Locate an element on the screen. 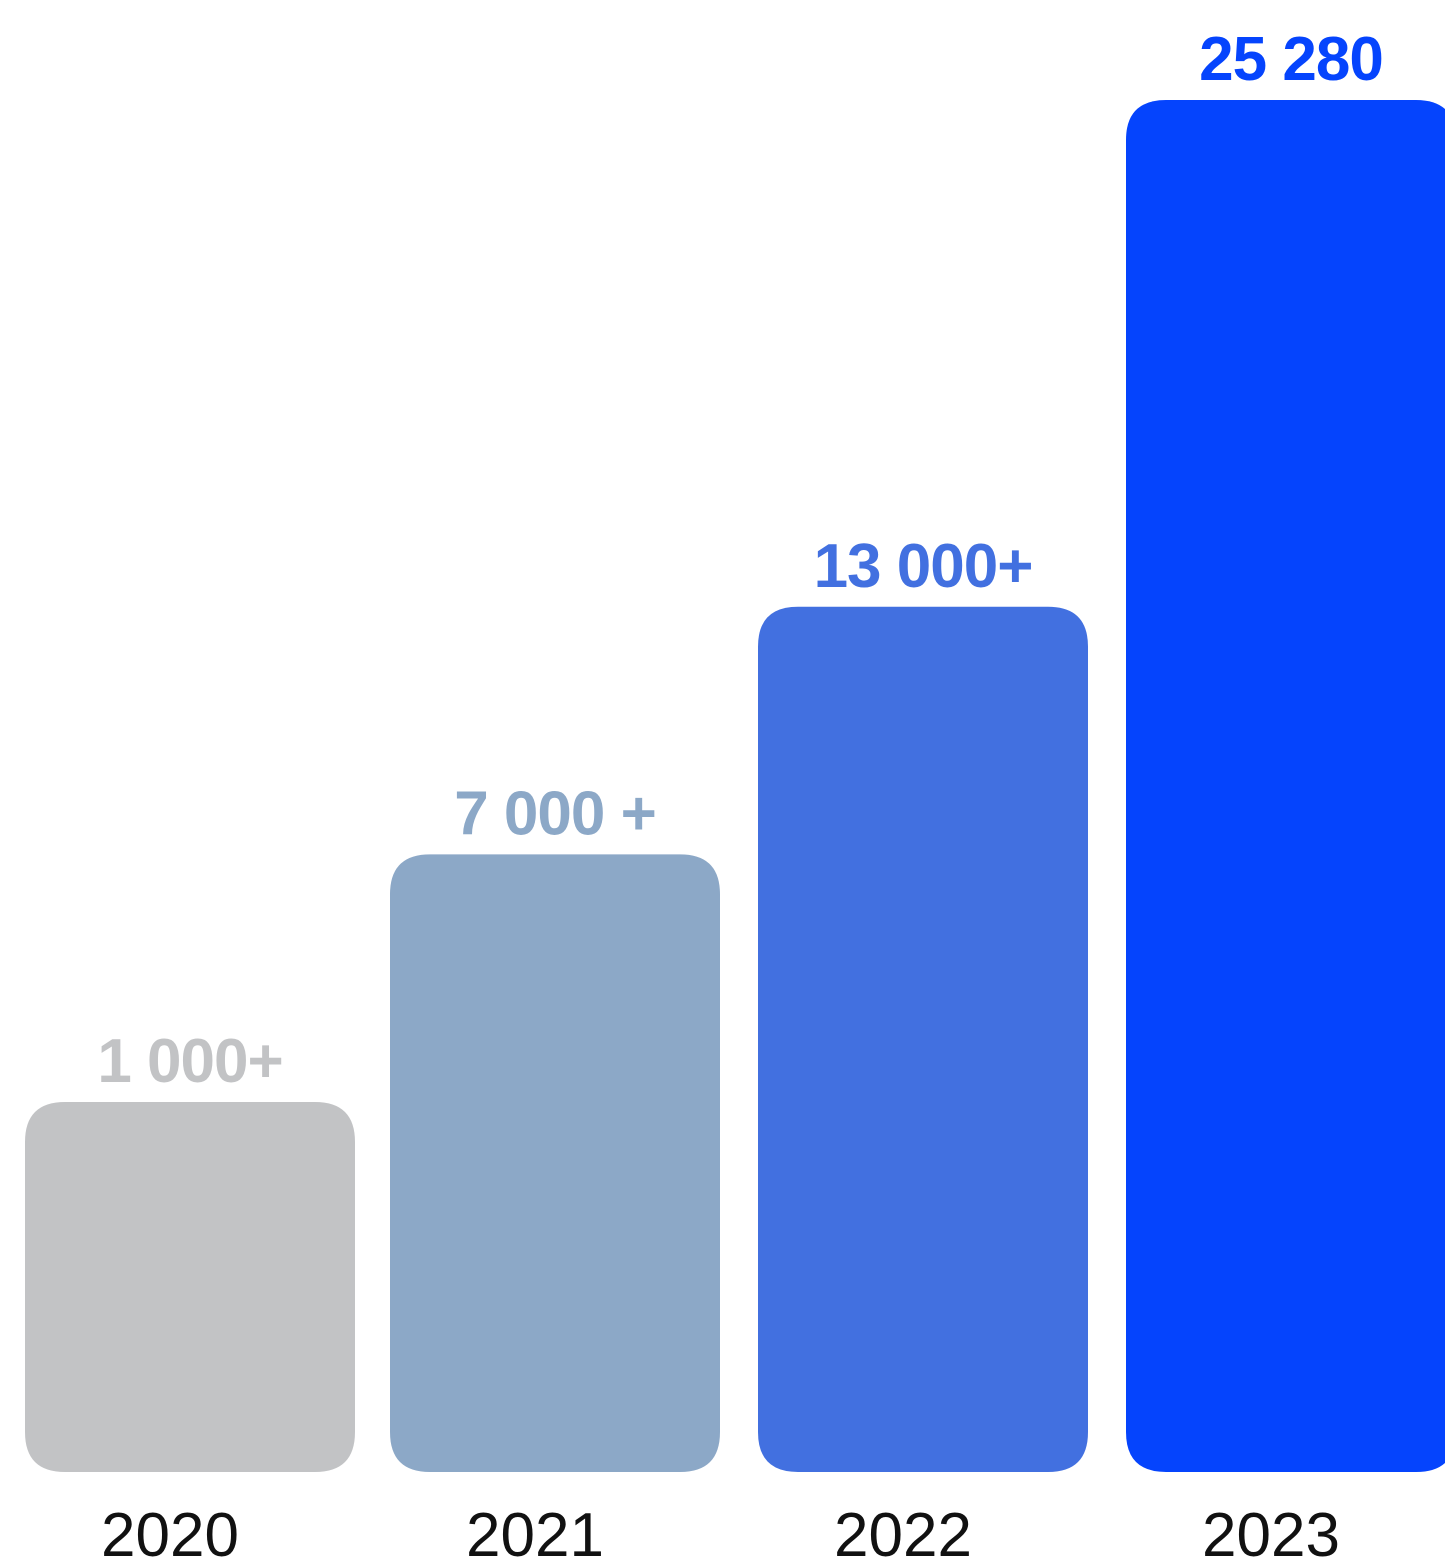 The image size is (1445, 1566). value-label-2022: 13 000+ is located at coordinates (923, 566).